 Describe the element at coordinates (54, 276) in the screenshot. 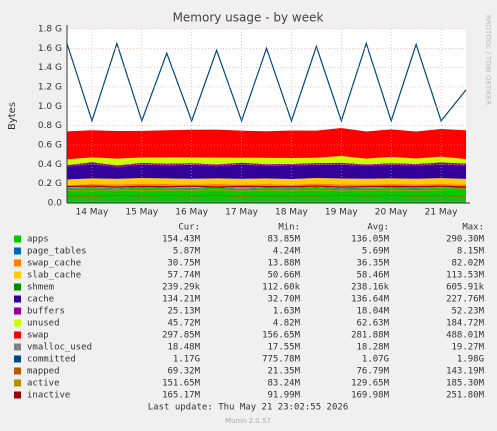

I see `legend-label: slab_cache` at that location.